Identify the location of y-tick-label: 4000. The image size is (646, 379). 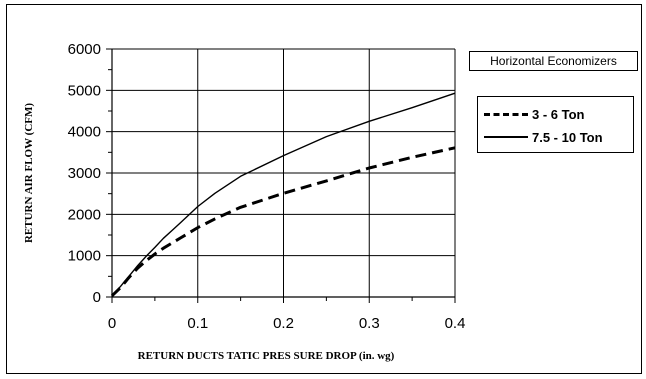
(84, 132).